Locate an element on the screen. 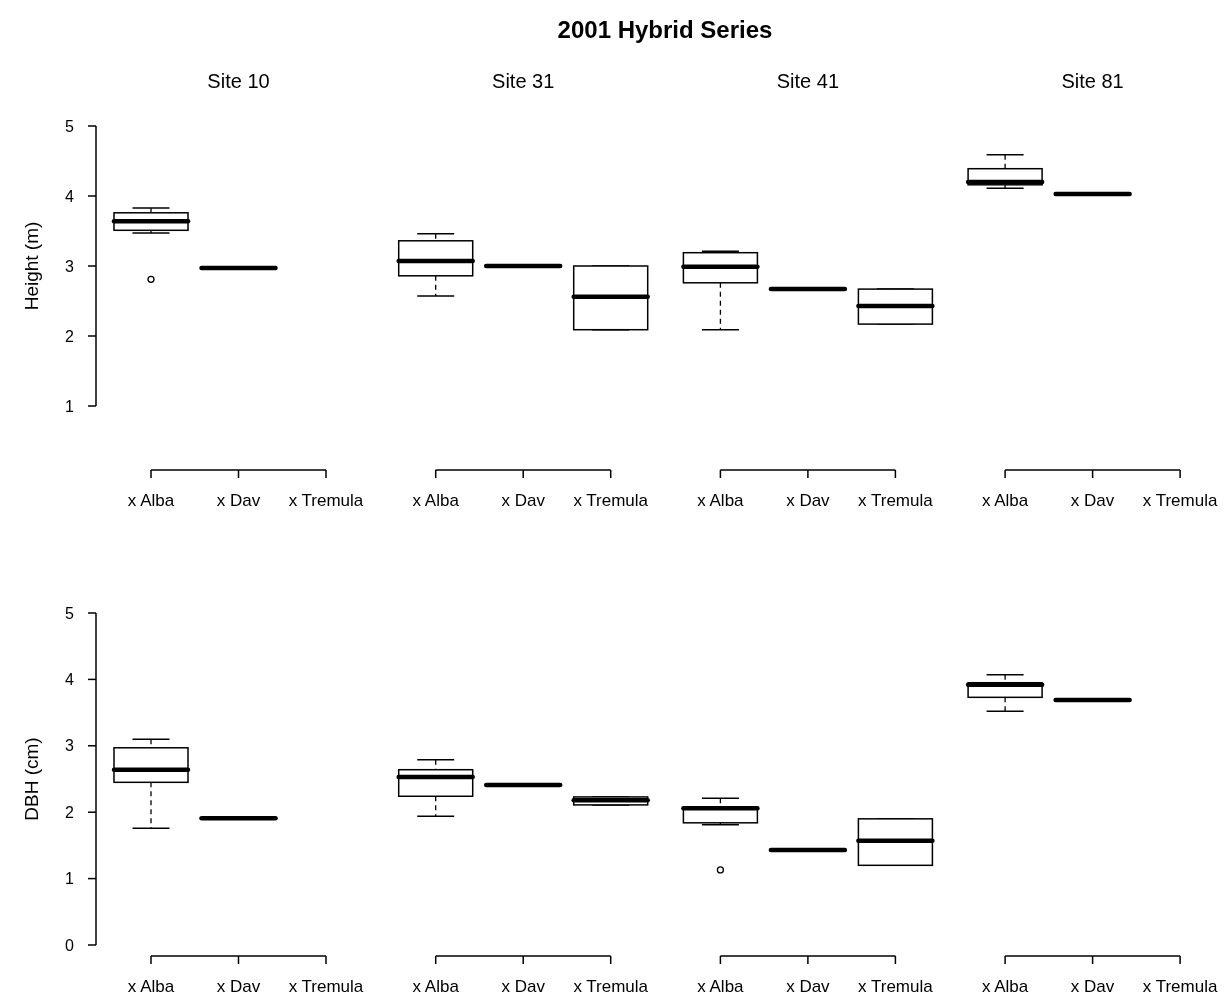 Image resolution: width=1230 pixels, height=998 pixels. chart-title: Site 10 is located at coordinates (238, 81).